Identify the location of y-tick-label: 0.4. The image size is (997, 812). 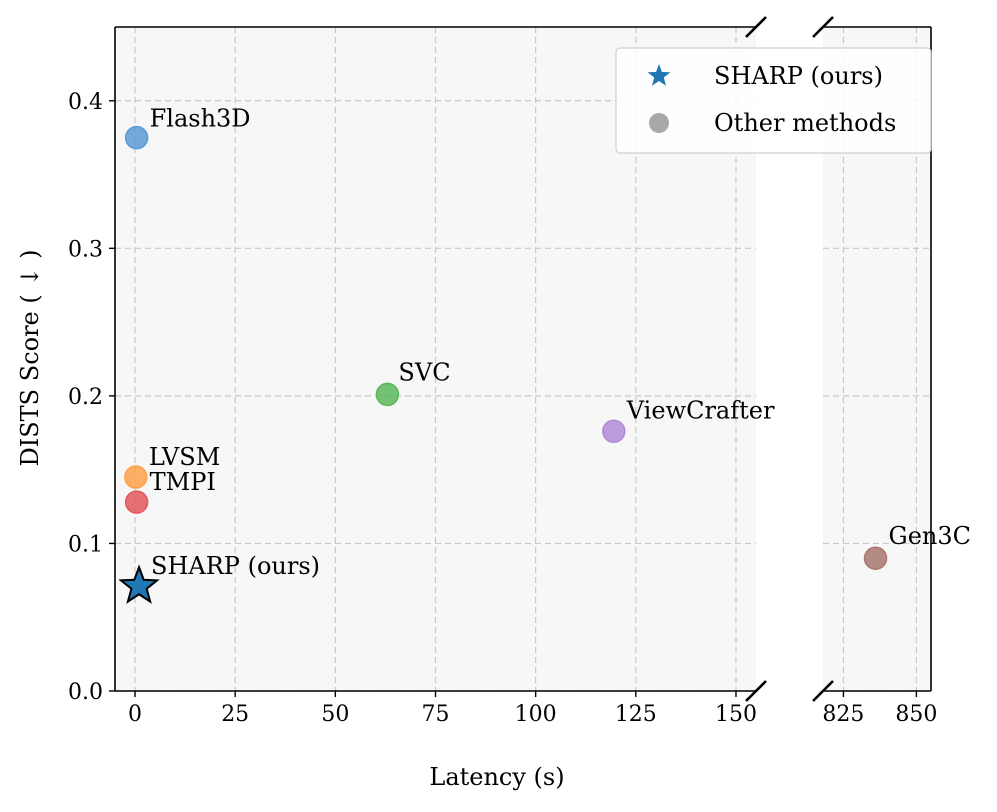
(85, 102).